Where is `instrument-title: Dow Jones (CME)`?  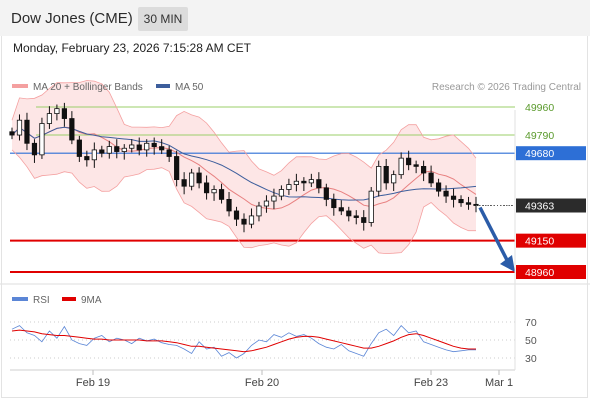
instrument-title: Dow Jones (CME) is located at coordinates (72, 18).